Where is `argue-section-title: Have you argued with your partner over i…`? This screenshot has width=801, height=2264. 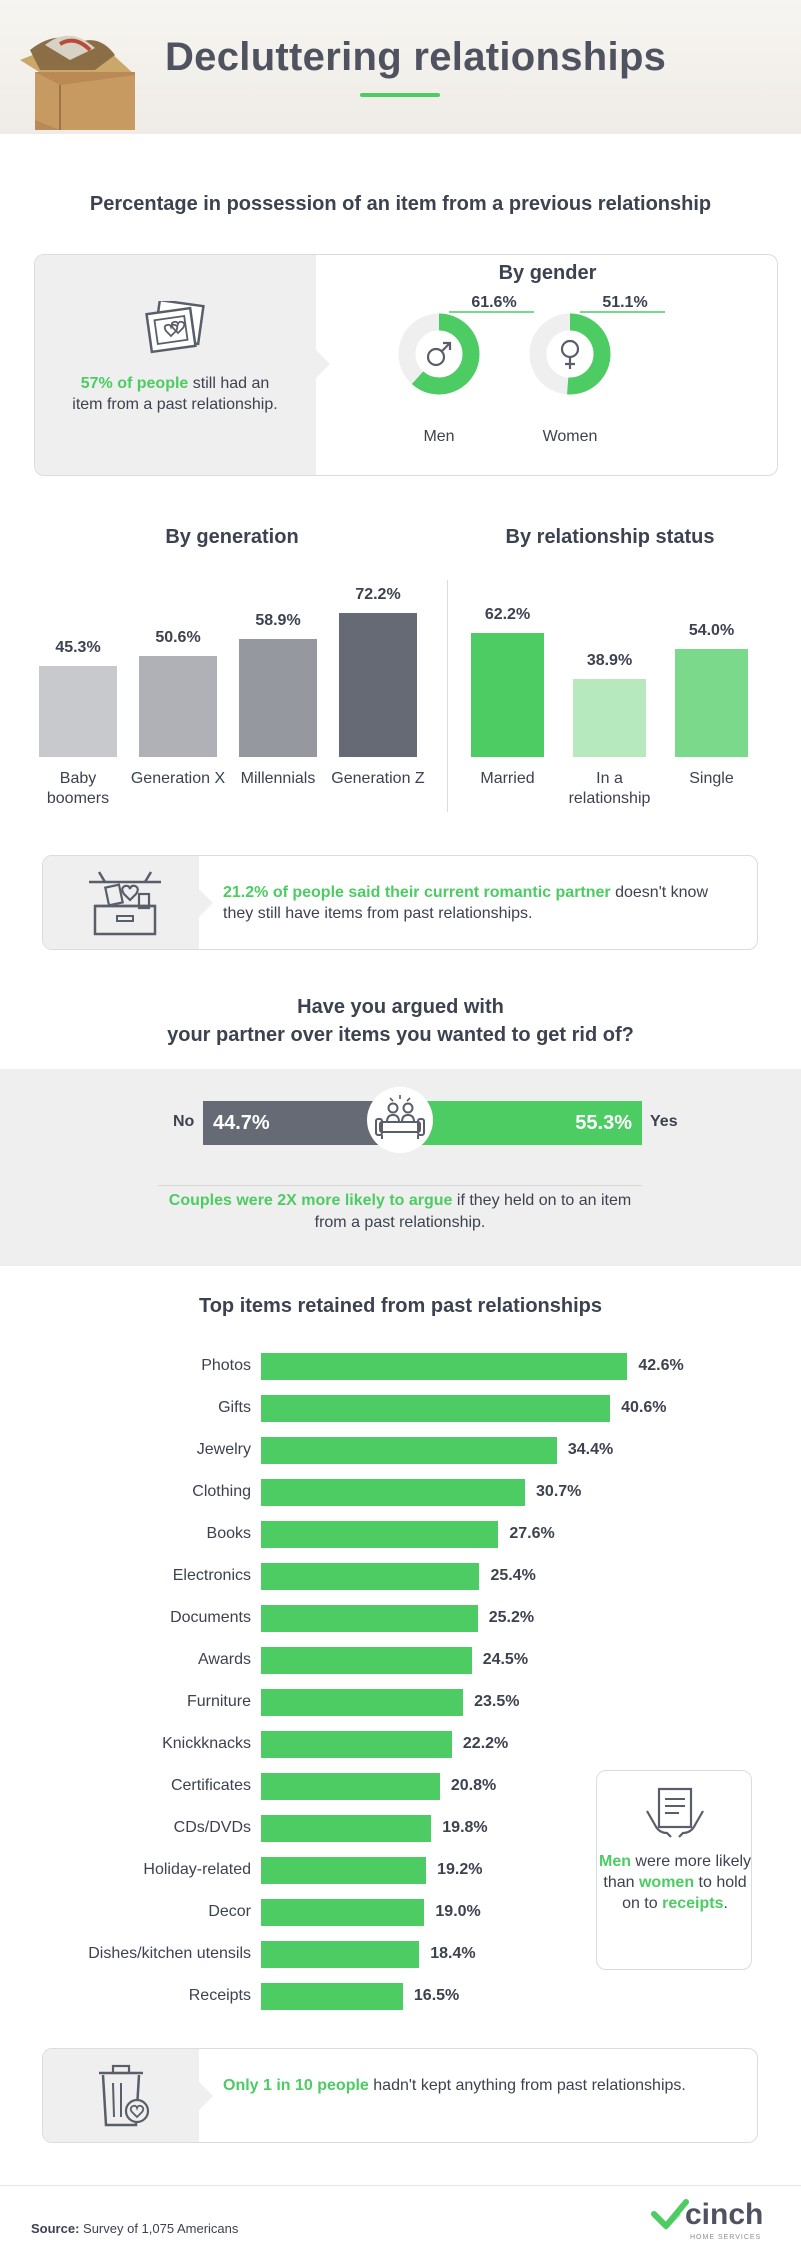 argue-section-title: Have you argued with your partner over i… is located at coordinates (400, 1021).